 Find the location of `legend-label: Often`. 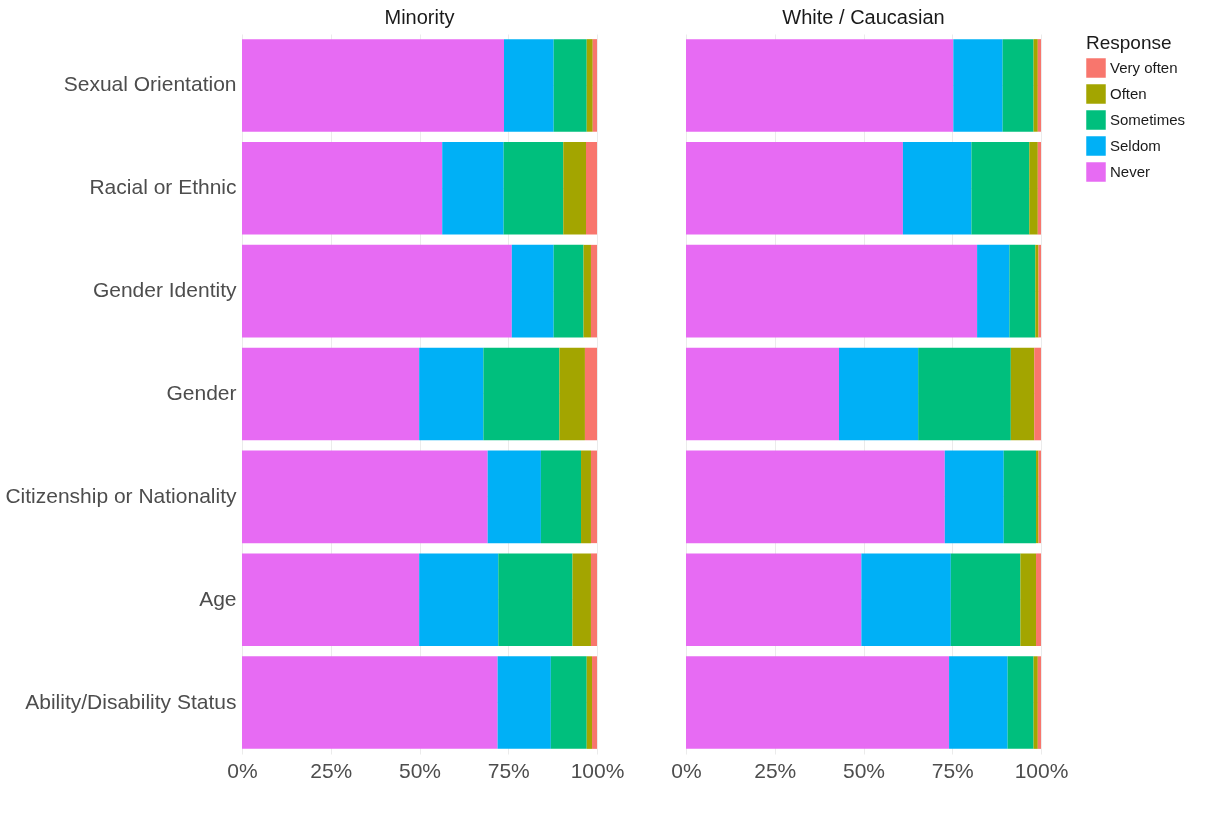

legend-label: Often is located at coordinates (1128, 93).